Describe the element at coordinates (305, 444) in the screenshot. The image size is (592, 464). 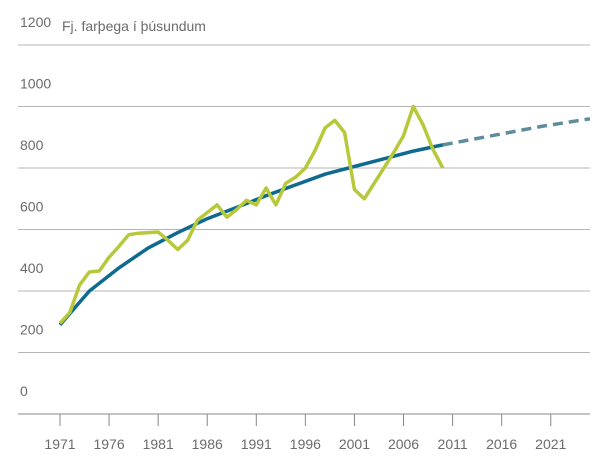
I see `x-tick-label: 1996` at that location.